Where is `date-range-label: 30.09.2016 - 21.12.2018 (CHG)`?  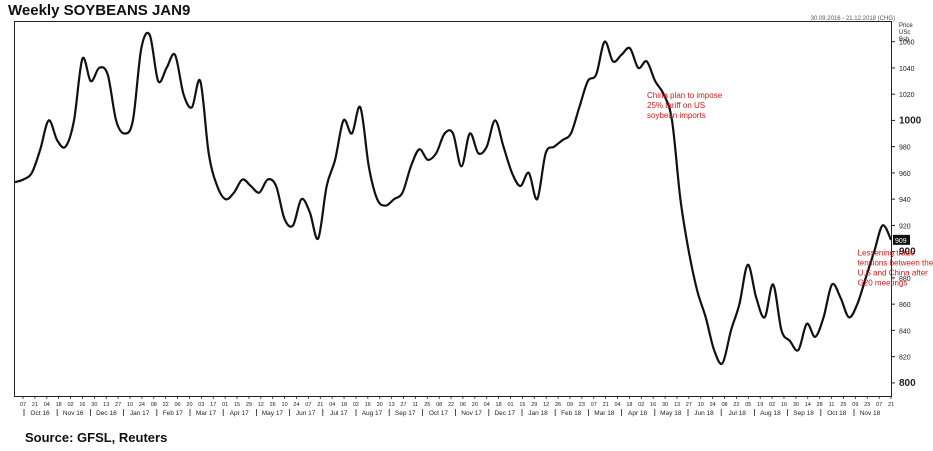
date-range-label: 30.09.2016 - 21.12.2018 (CHG) is located at coordinates (852, 19).